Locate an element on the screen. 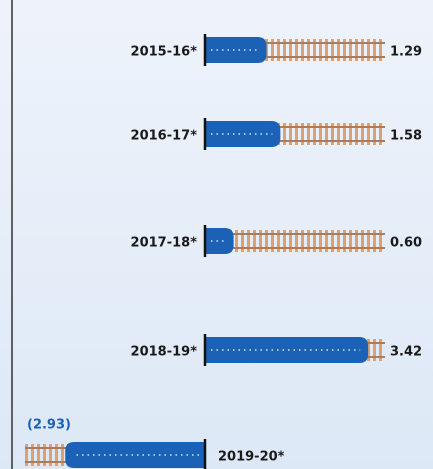  track is located at coordinates (295, 241).